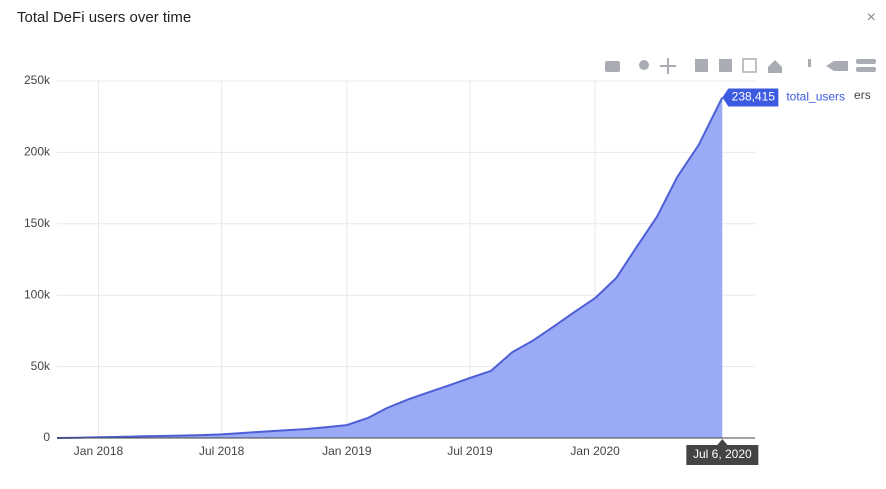 The image size is (886, 489). What do you see at coordinates (347, 451) in the screenshot?
I see `x-tick-label: Jan 2019` at bounding box center [347, 451].